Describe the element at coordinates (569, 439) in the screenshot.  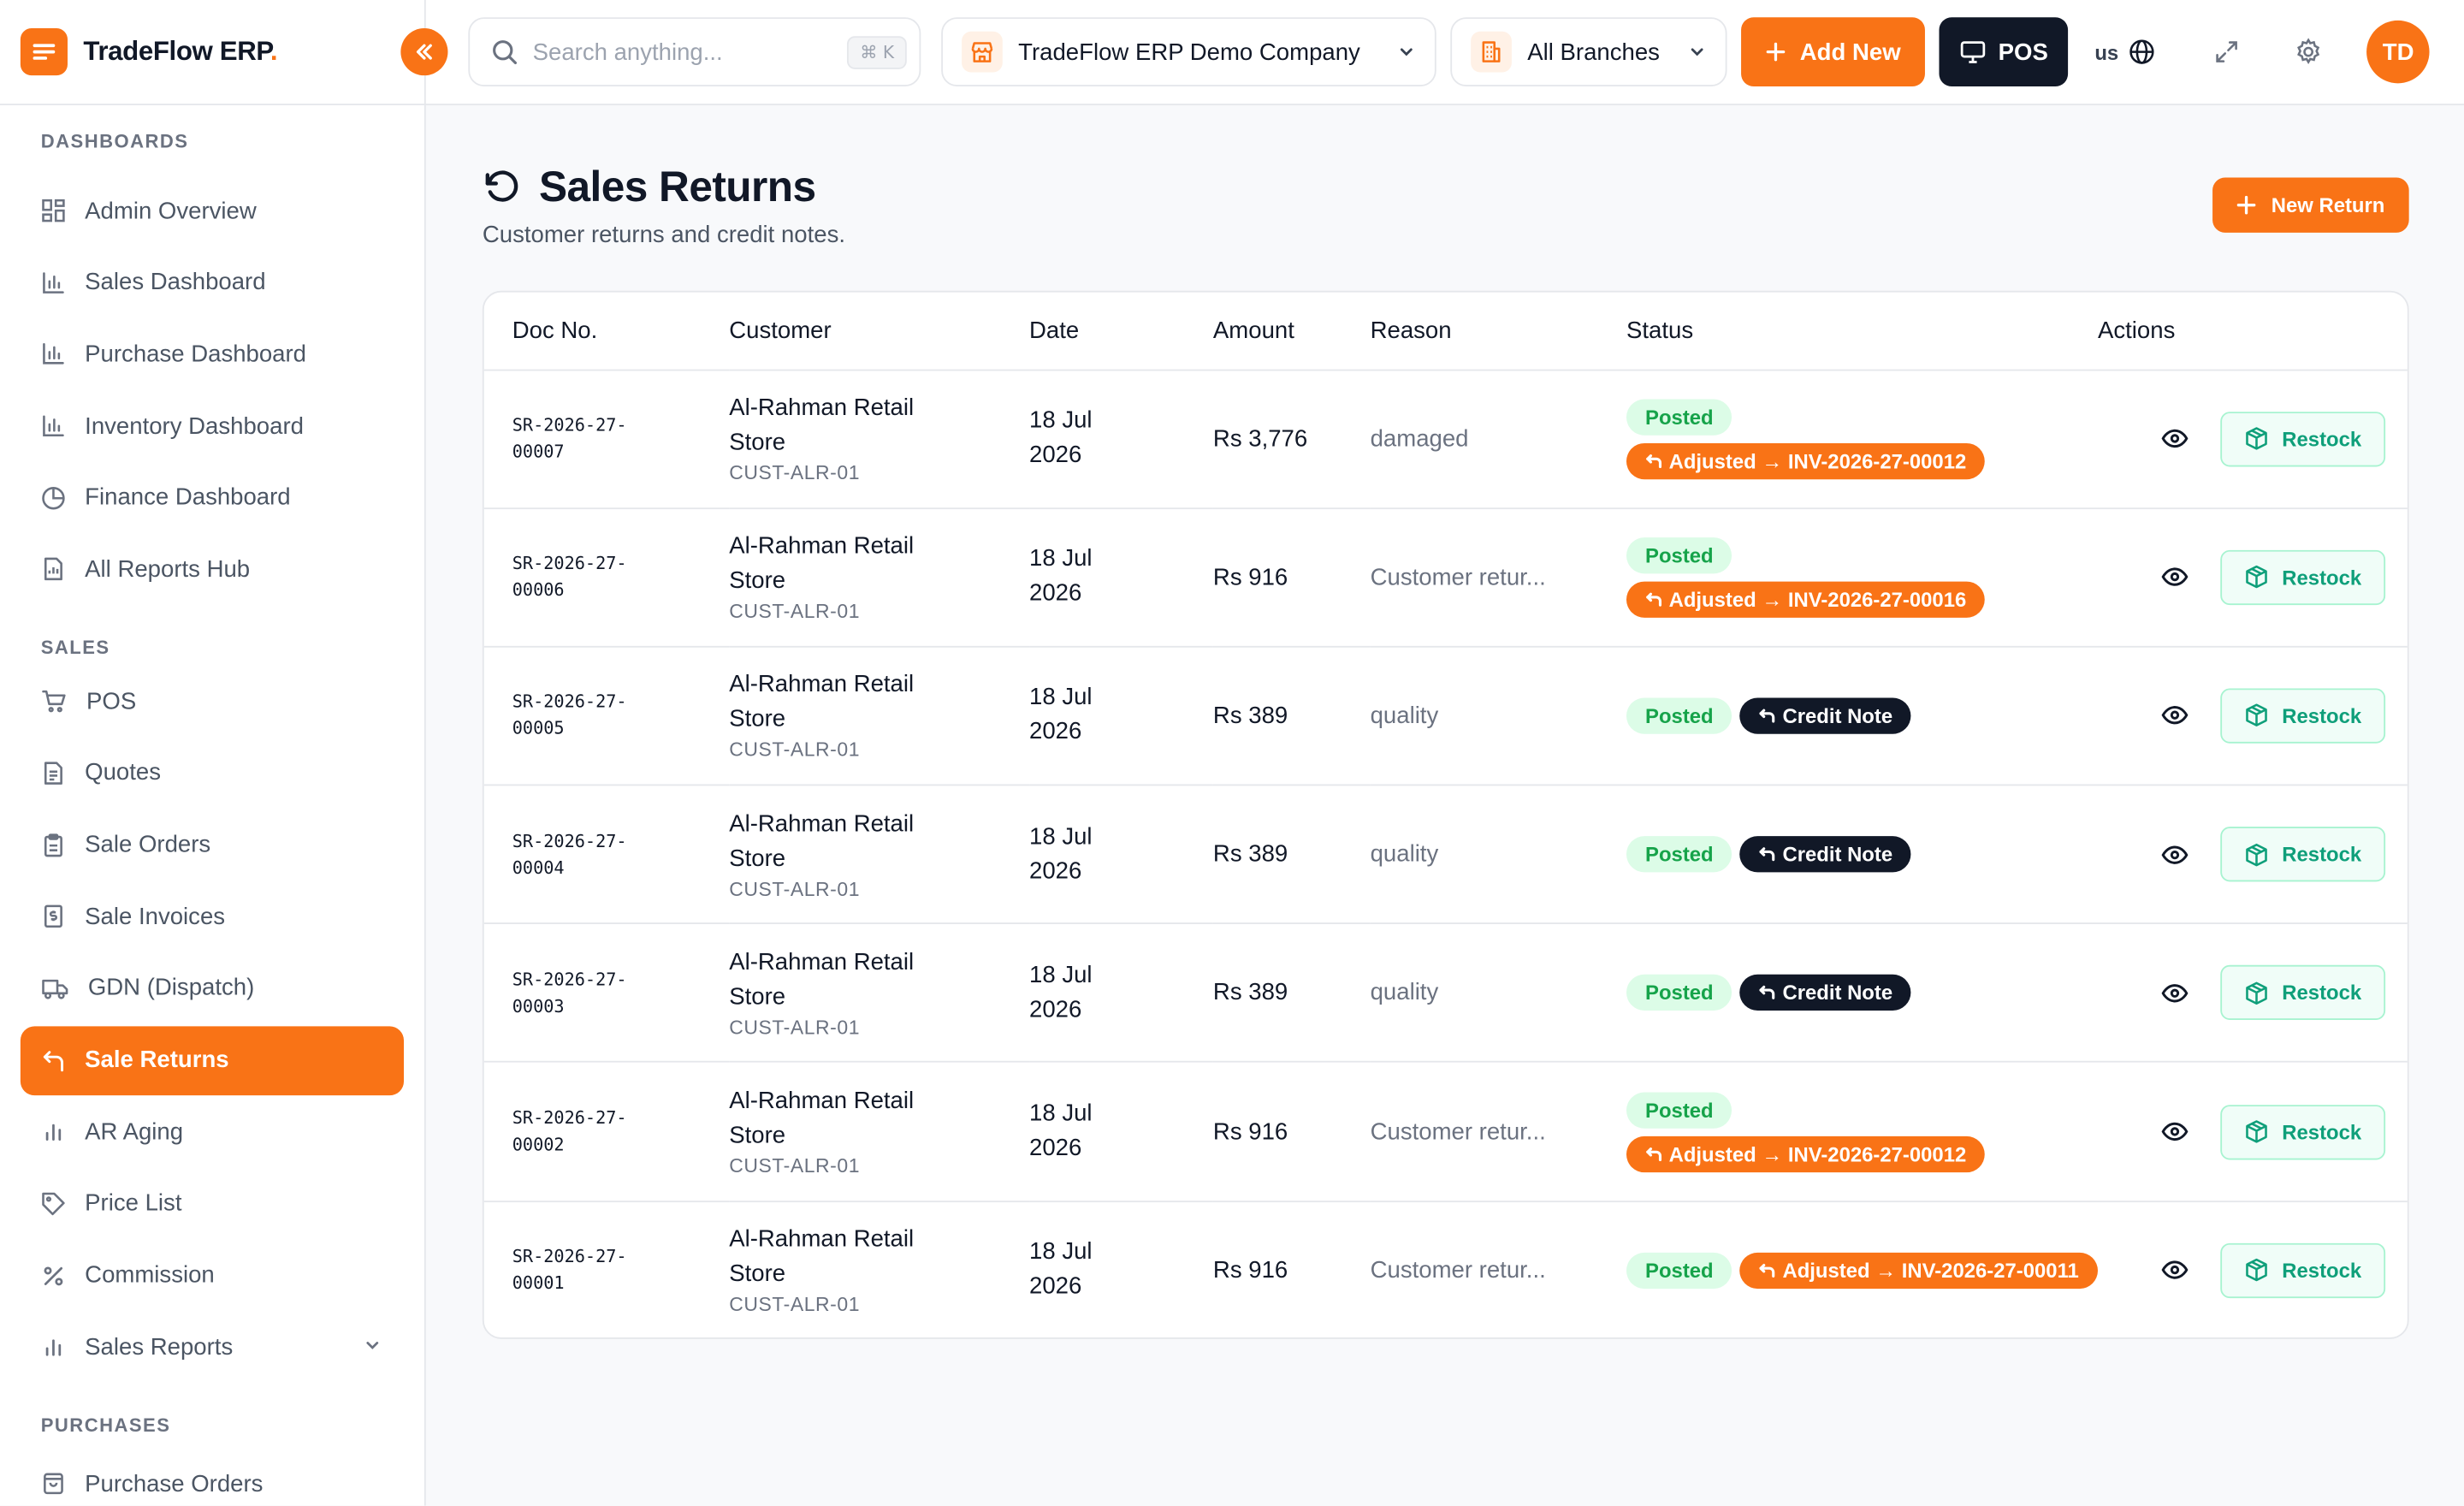
I see `doc-number: SR-2026-27-00007` at that location.